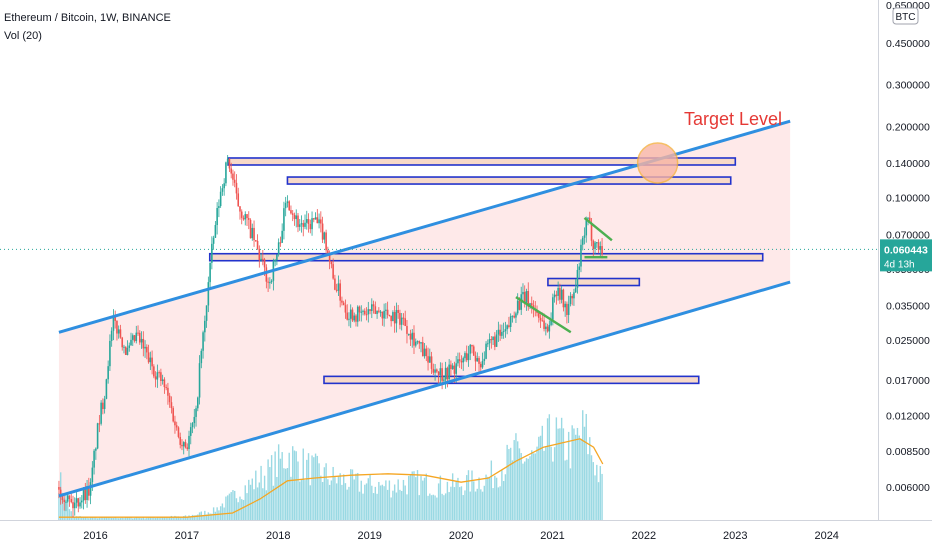  Describe the element at coordinates (594, 282) in the screenshot. I see `level-box` at that location.